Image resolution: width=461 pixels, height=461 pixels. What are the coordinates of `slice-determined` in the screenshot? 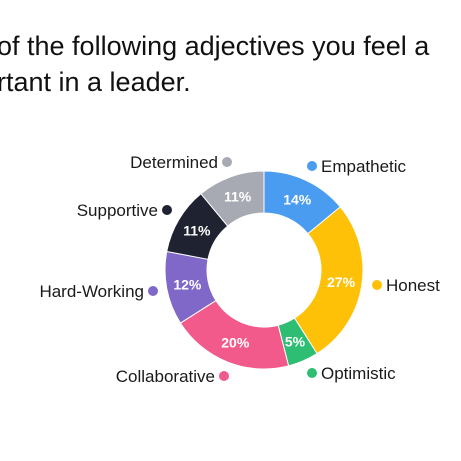 It's located at (232, 198).